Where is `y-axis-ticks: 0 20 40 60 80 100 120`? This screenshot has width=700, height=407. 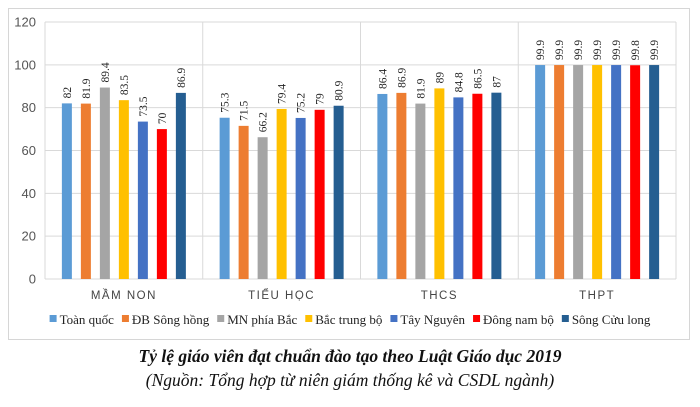
y-axis-ticks: 0 20 40 60 80 100 120 is located at coordinates (25, 151).